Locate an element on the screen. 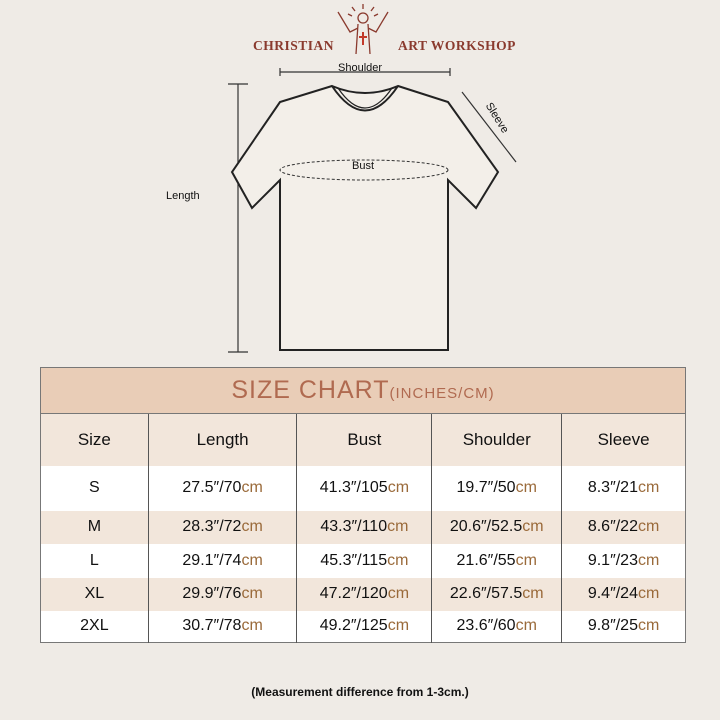 This screenshot has width=720, height=720. measurement-cell: 49.2″/125cm is located at coordinates (364, 626).